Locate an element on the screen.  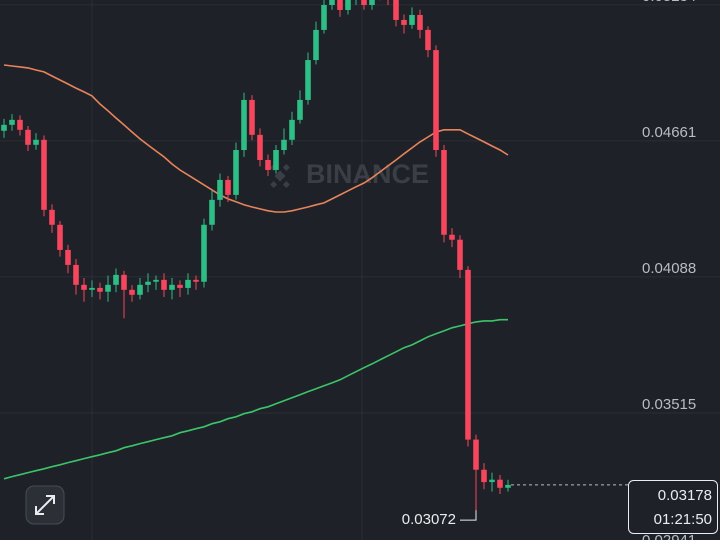
expand-button is located at coordinates (45, 505).